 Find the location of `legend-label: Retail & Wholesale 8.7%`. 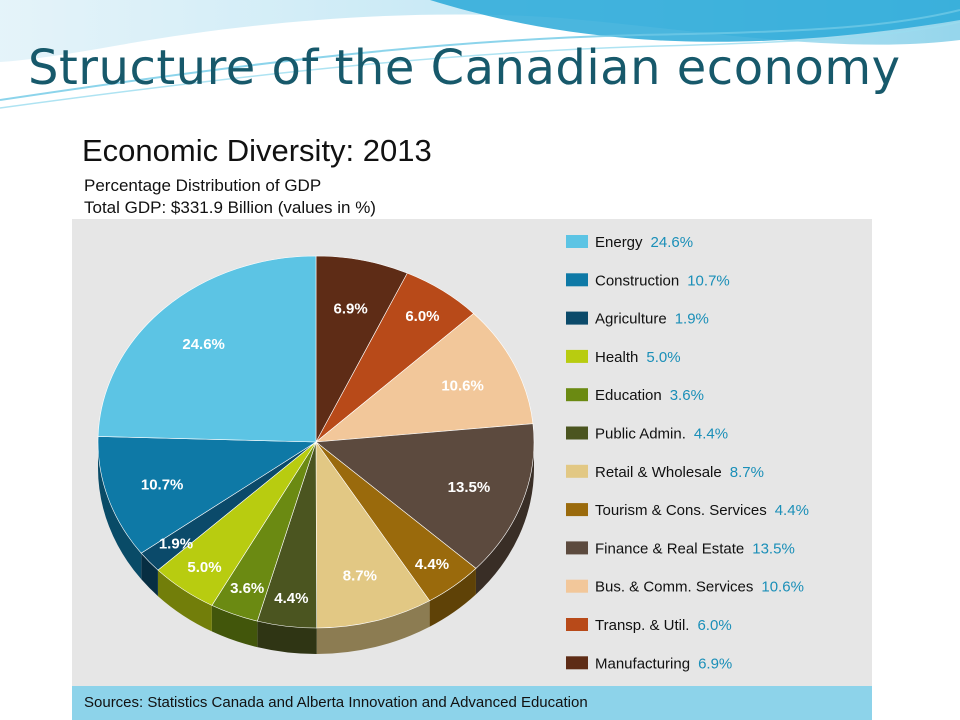

legend-label: Retail & Wholesale 8.7% is located at coordinates (679, 472).